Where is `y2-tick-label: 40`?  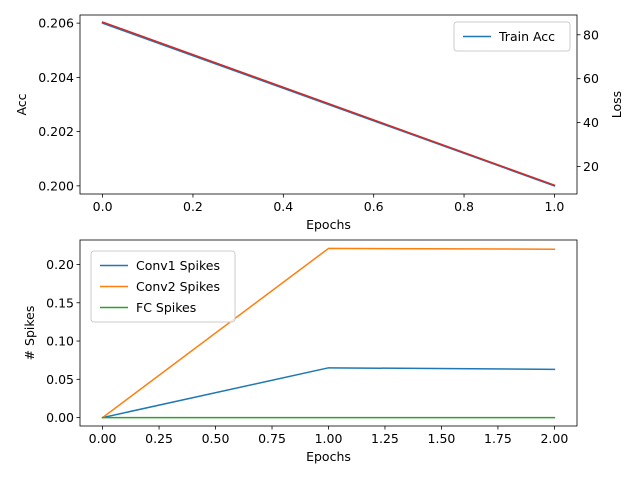 y2-tick-label: 40 is located at coordinates (591, 122).